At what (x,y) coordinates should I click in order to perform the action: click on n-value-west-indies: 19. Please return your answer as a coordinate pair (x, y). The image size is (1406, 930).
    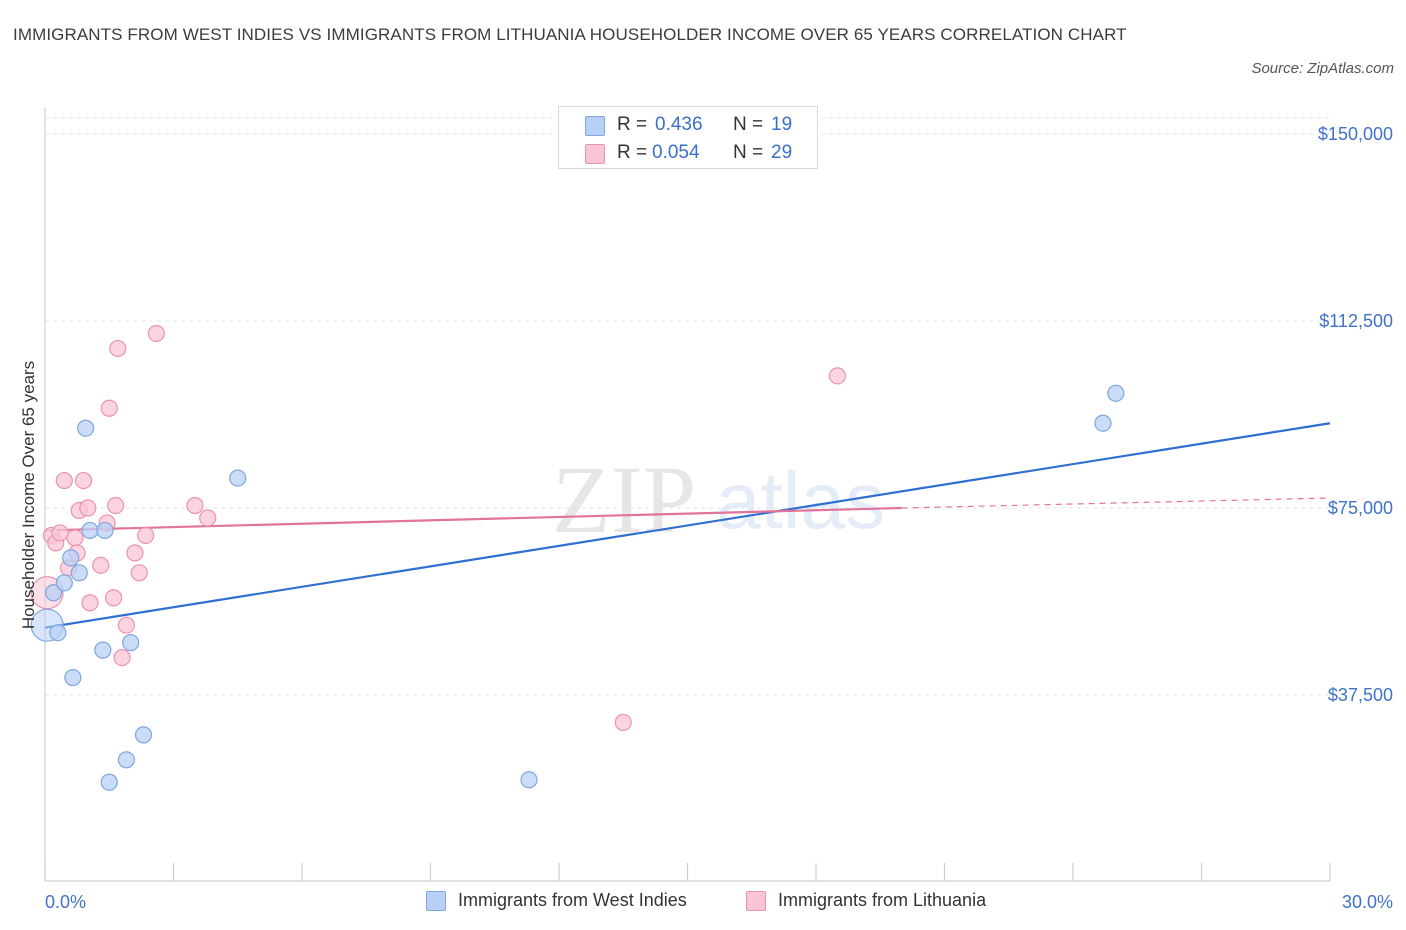
    Looking at the image, I should click on (782, 124).